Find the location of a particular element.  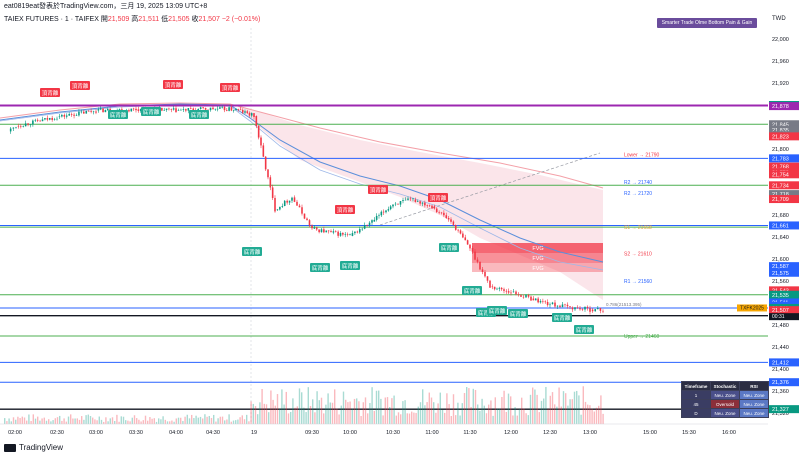

price-tag-box is located at coordinates (784, 199).